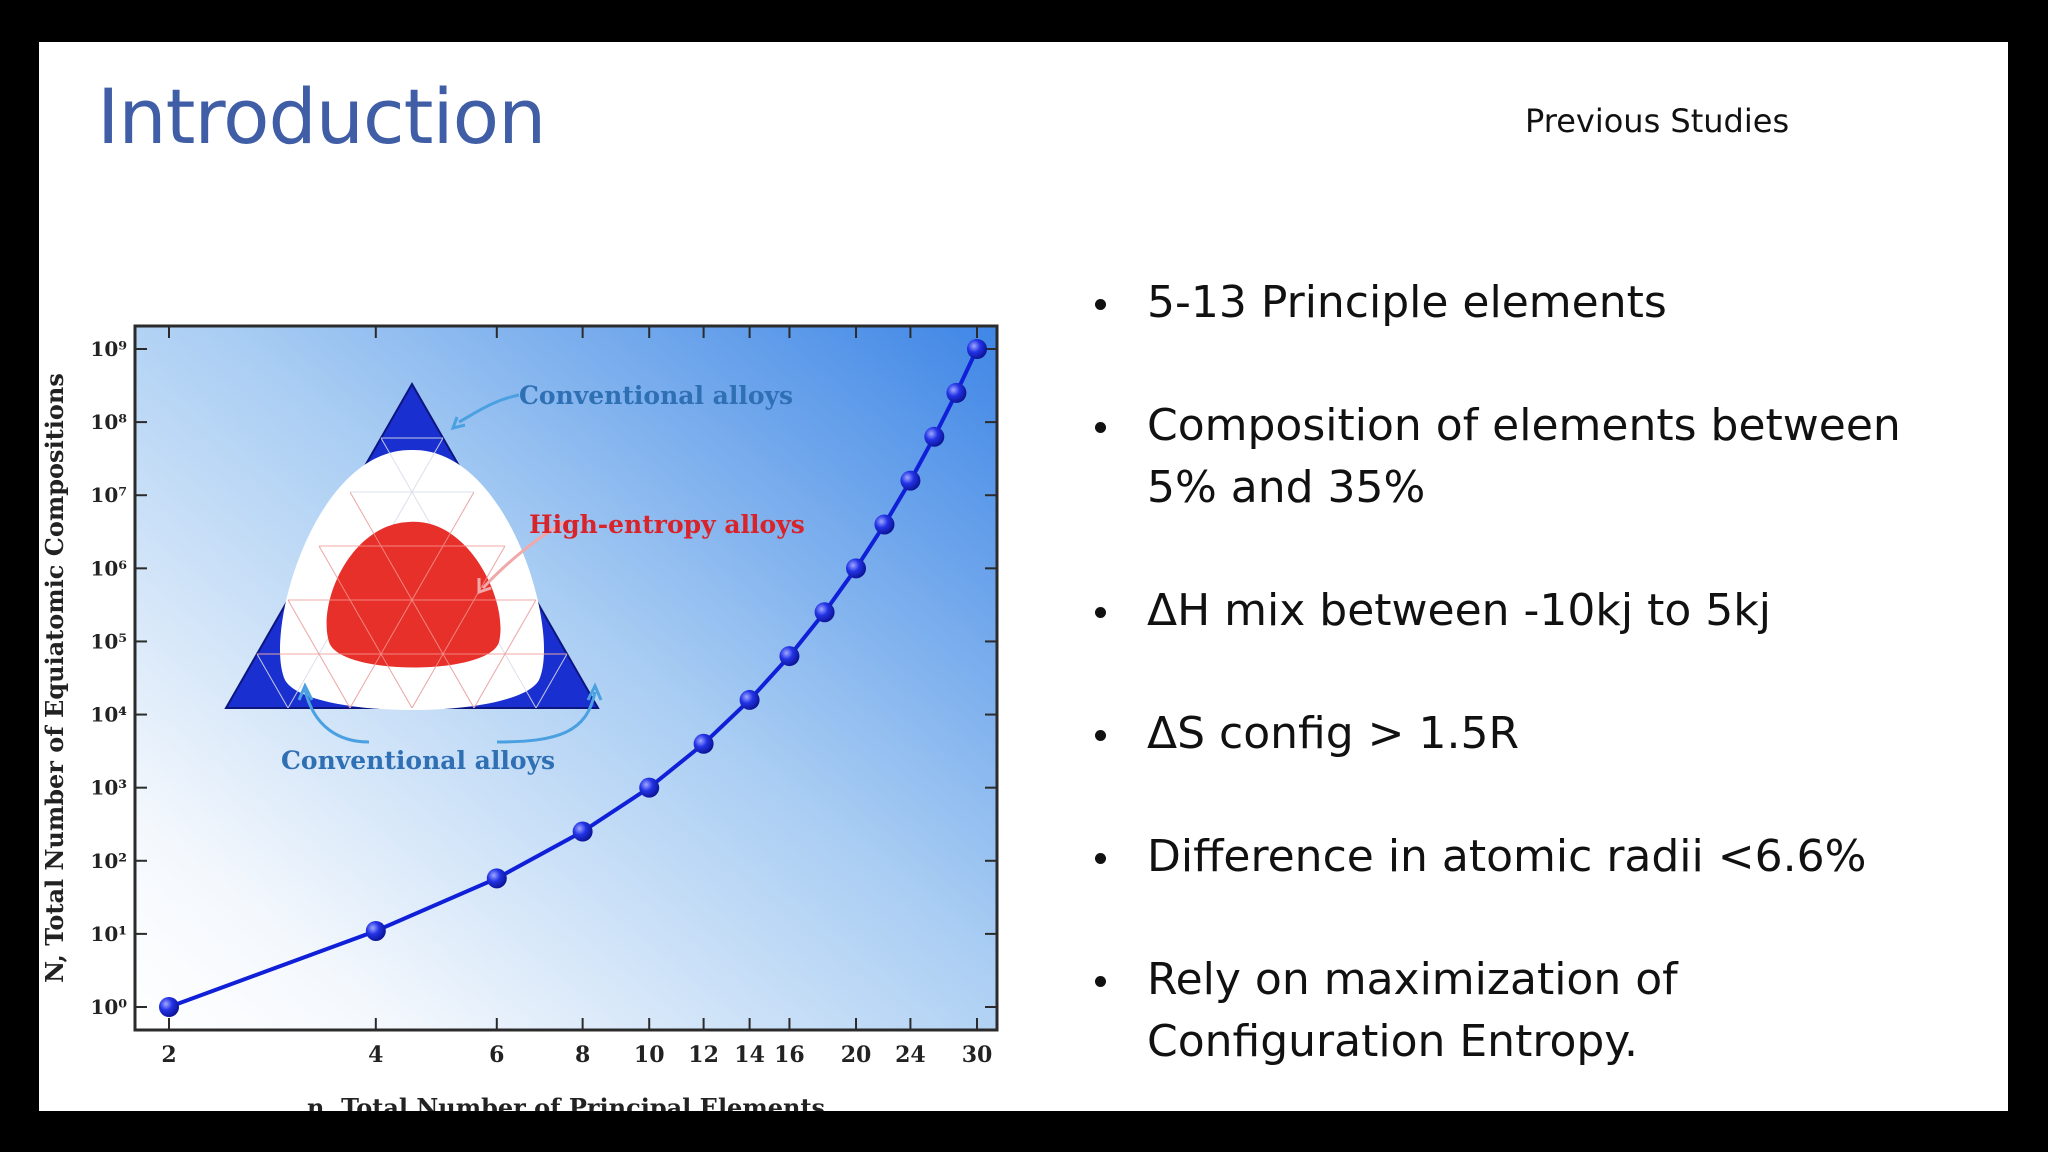  What do you see at coordinates (418, 760) in the screenshot?
I see `conventional-alloys-label-bottom: Conventional alloys` at bounding box center [418, 760].